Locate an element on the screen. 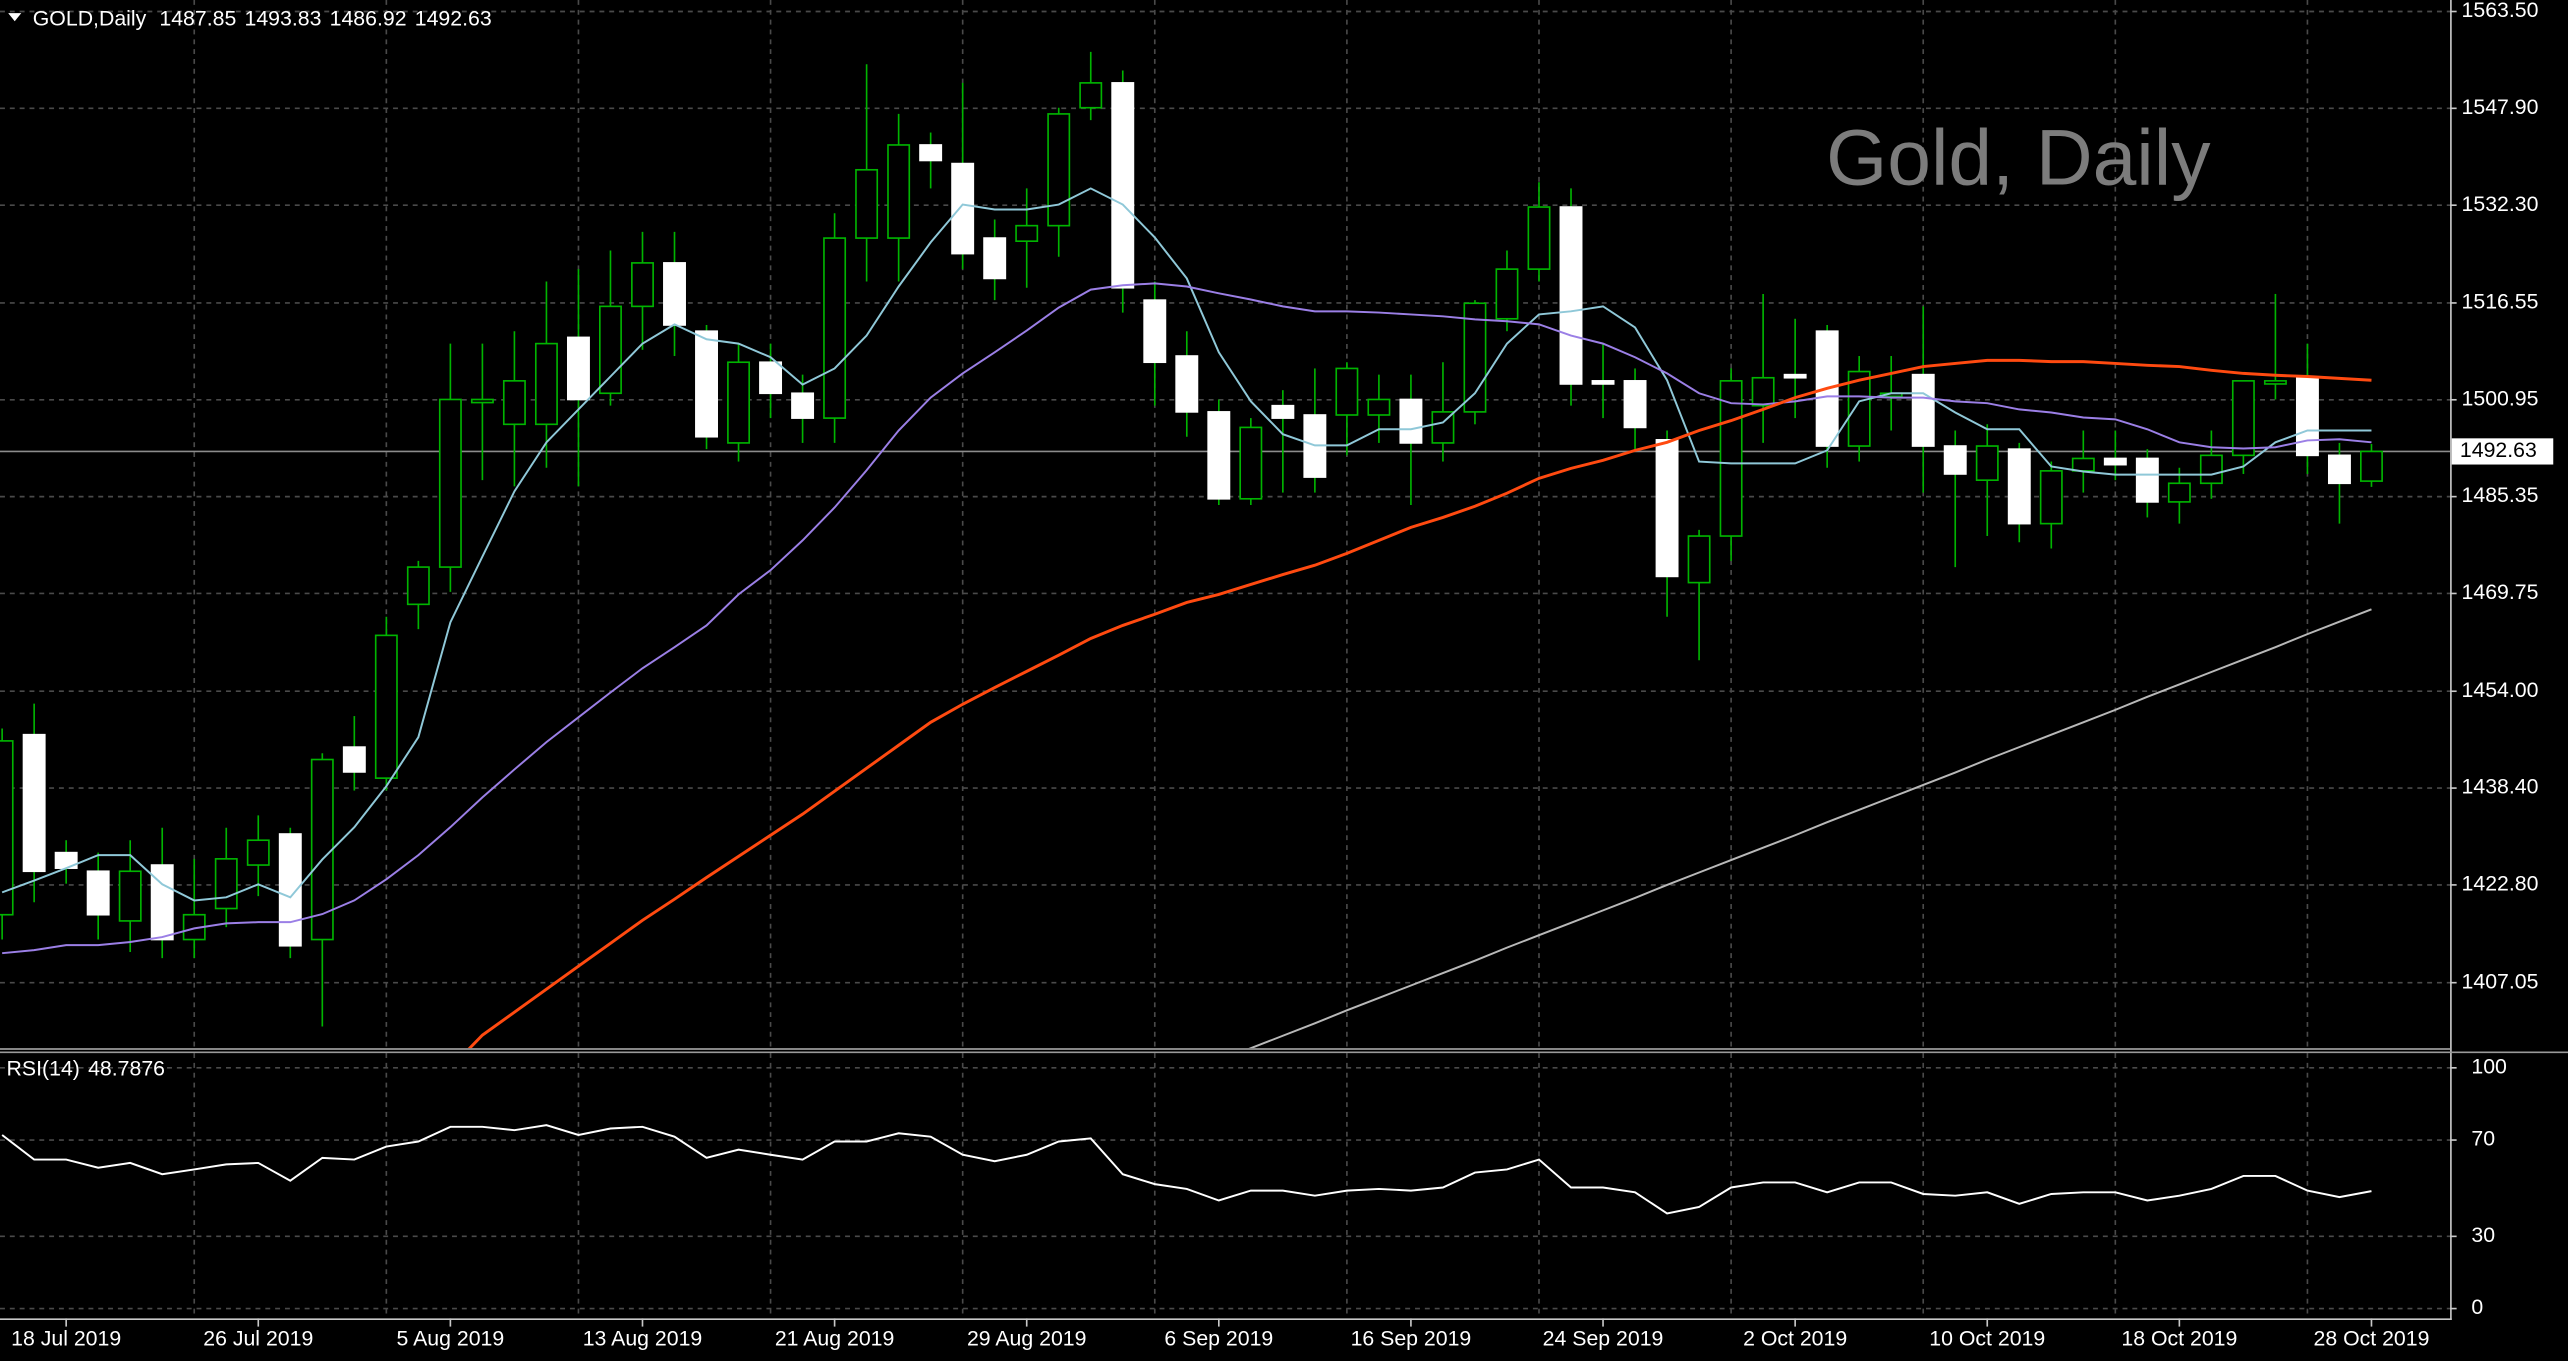  y-tick-label: 1500.95 is located at coordinates (2500, 398).